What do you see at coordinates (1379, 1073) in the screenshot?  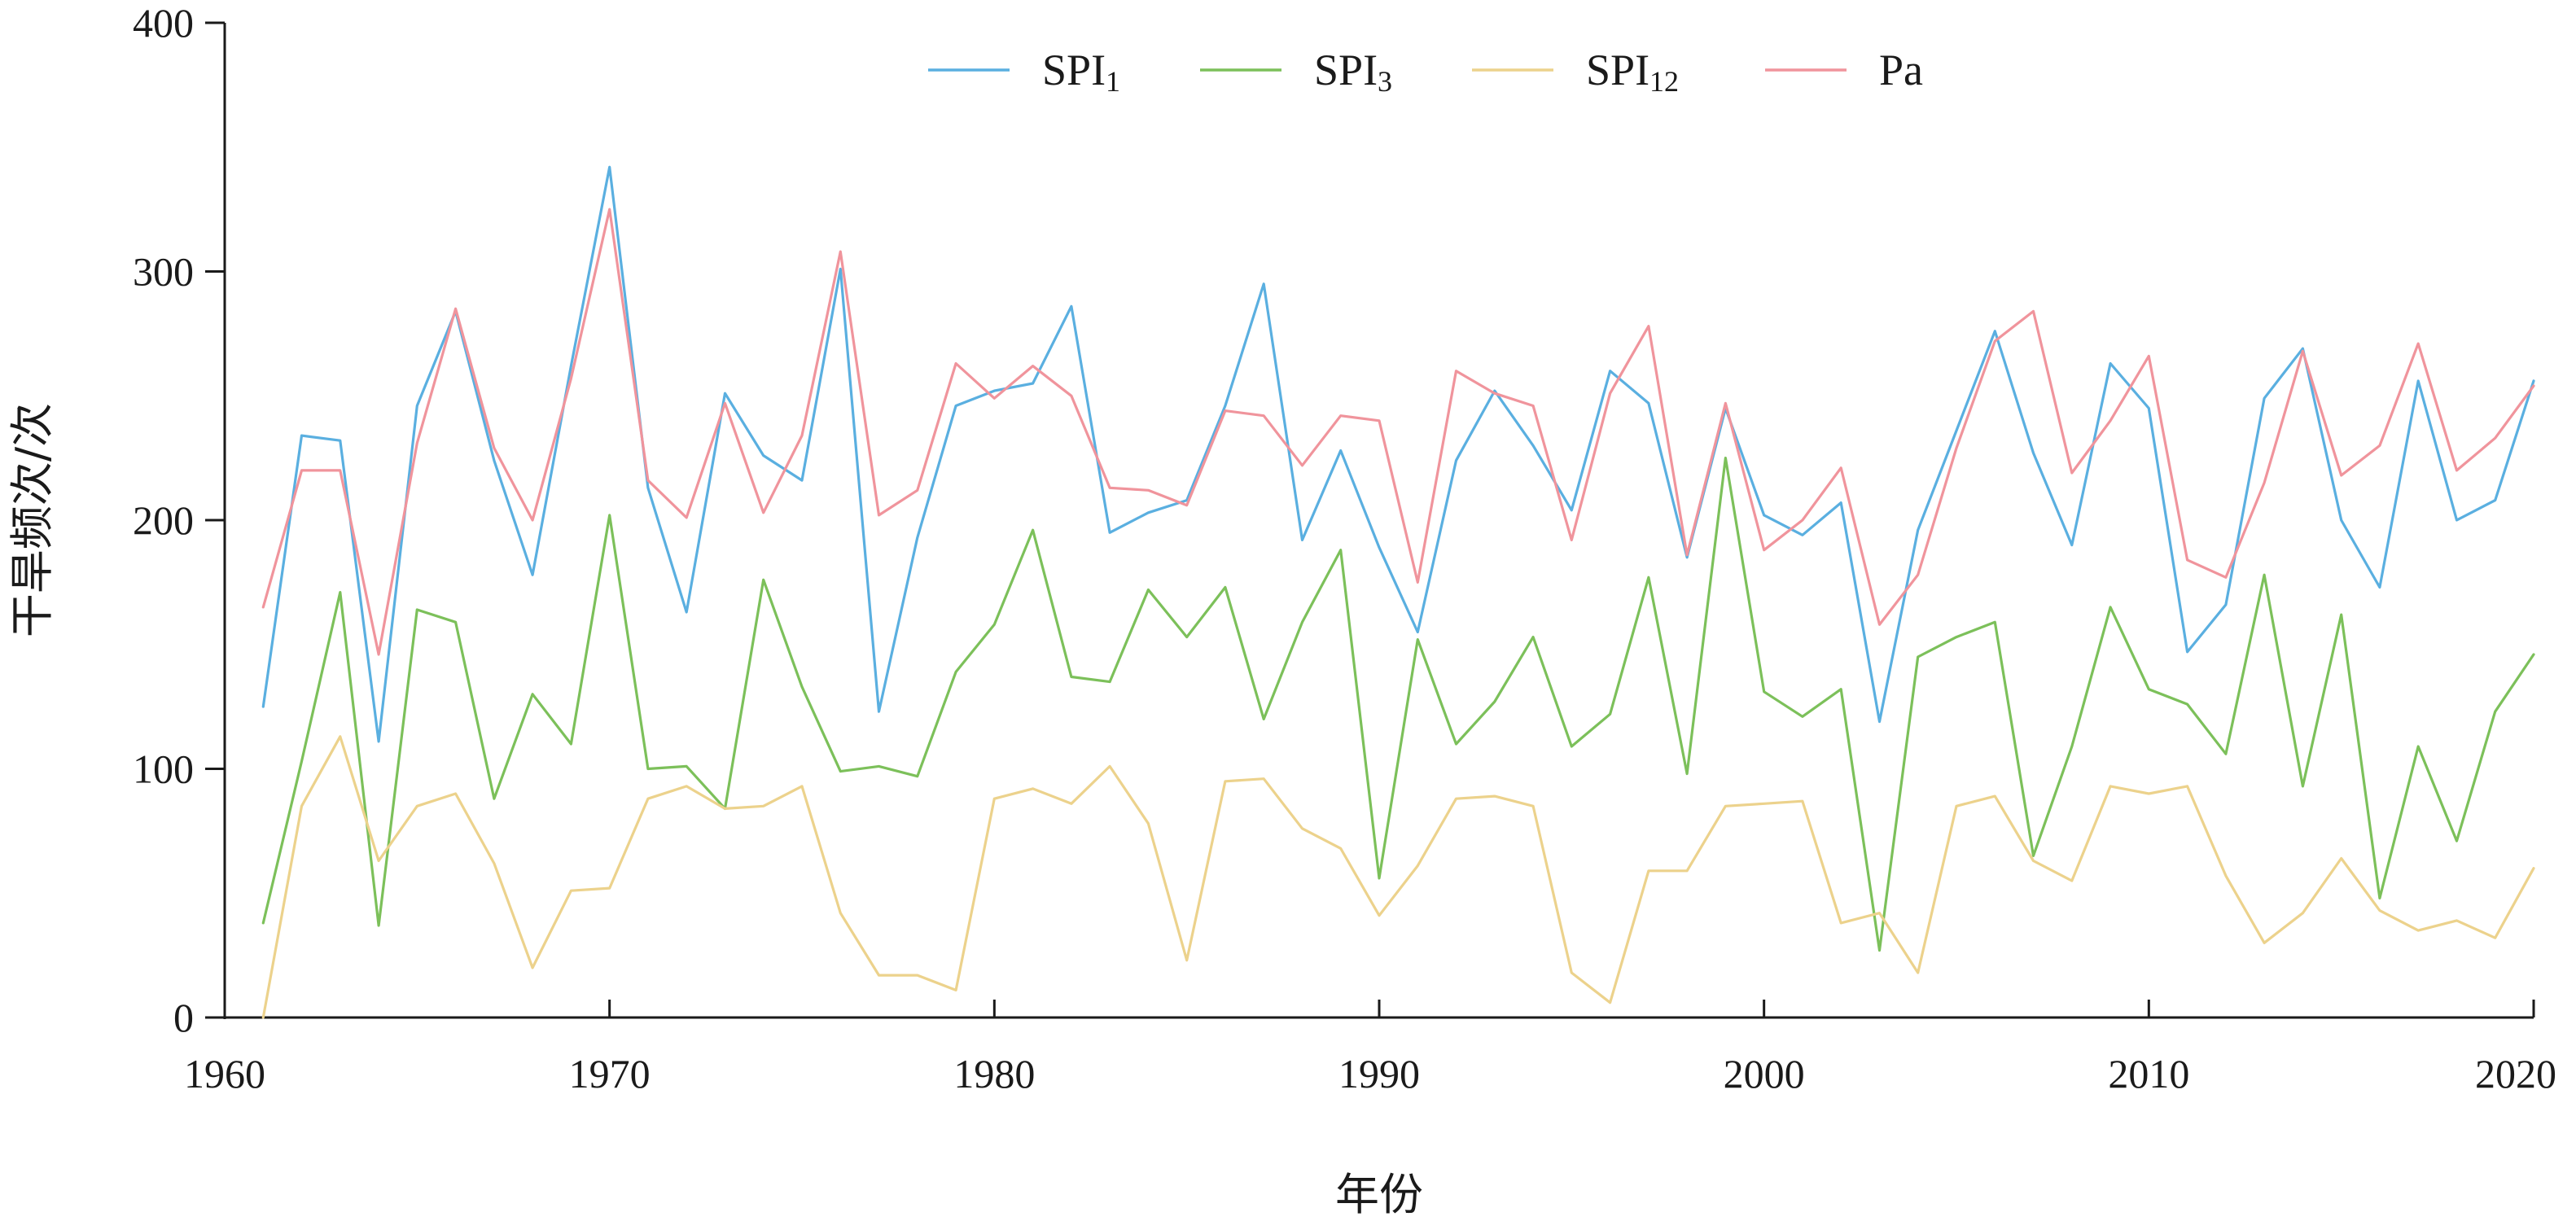 I see `x-tick-label: 1990` at bounding box center [1379, 1073].